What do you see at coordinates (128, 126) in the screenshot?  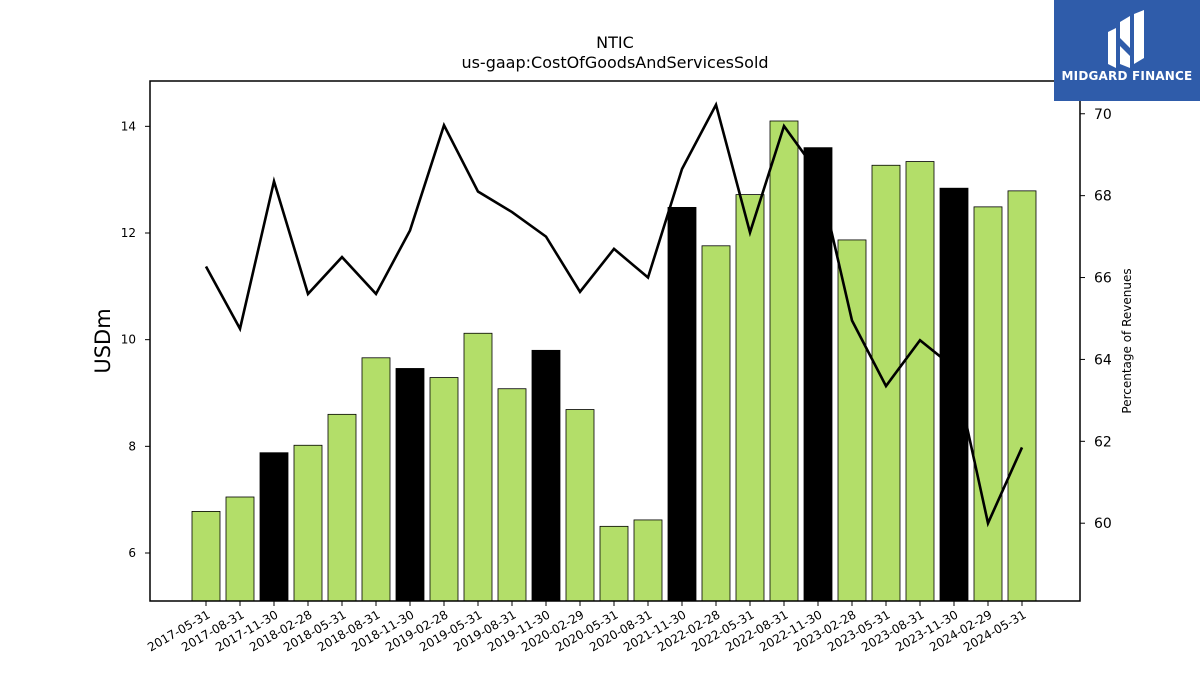 I see `y-tick-label: 14` at bounding box center [128, 126].